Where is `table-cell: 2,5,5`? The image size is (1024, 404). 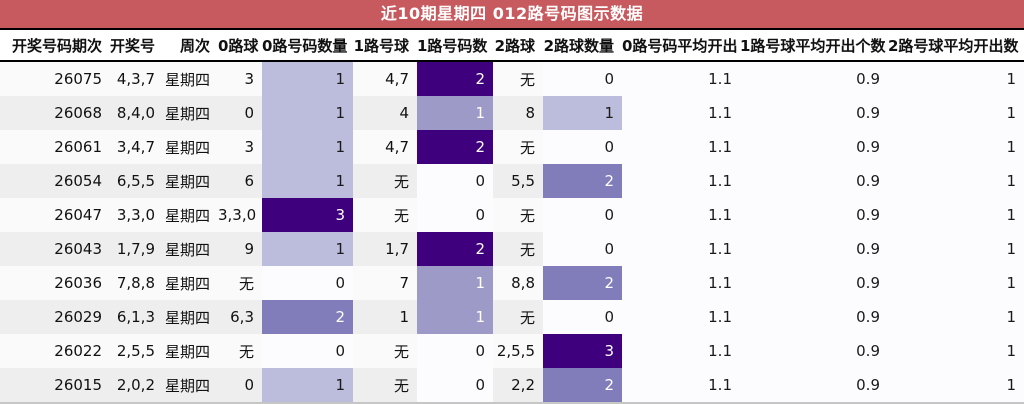 table-cell: 2,5,5 is located at coordinates (515, 351).